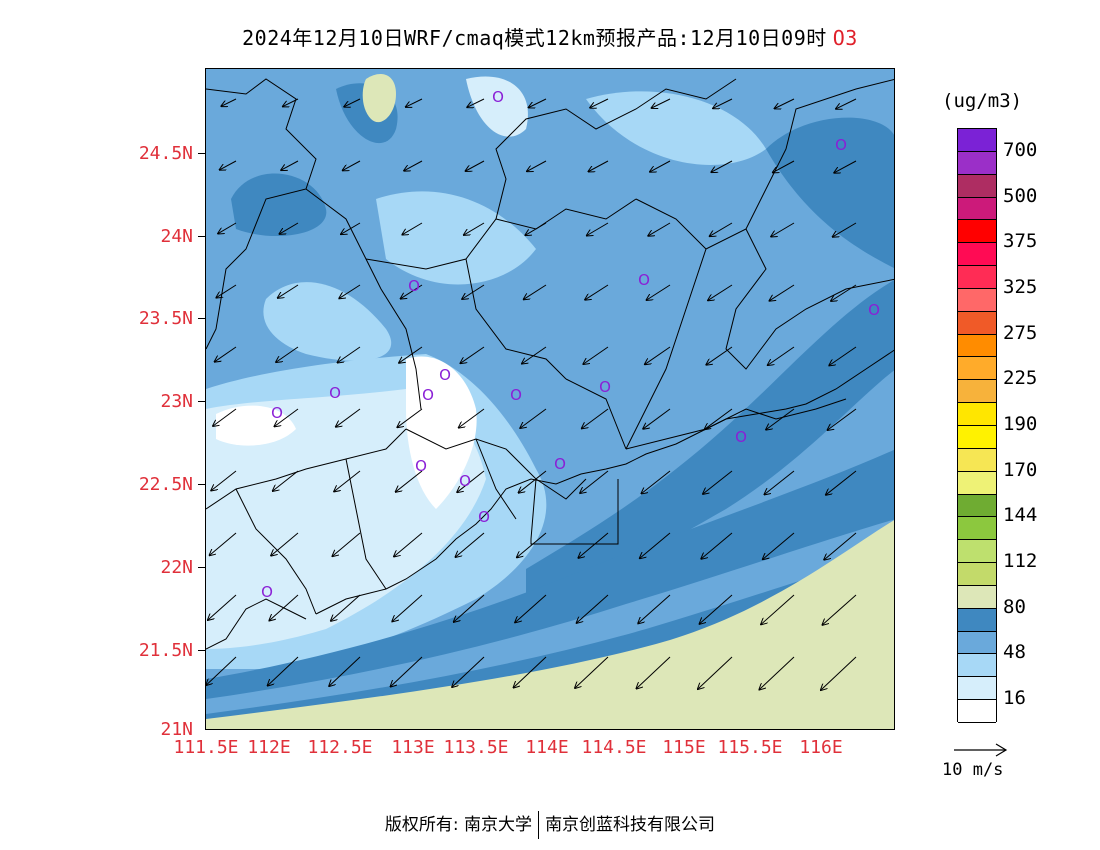 This screenshot has width=1100, height=850. What do you see at coordinates (750, 747) in the screenshot?
I see `lon-tick-label: 115.5E` at bounding box center [750, 747].